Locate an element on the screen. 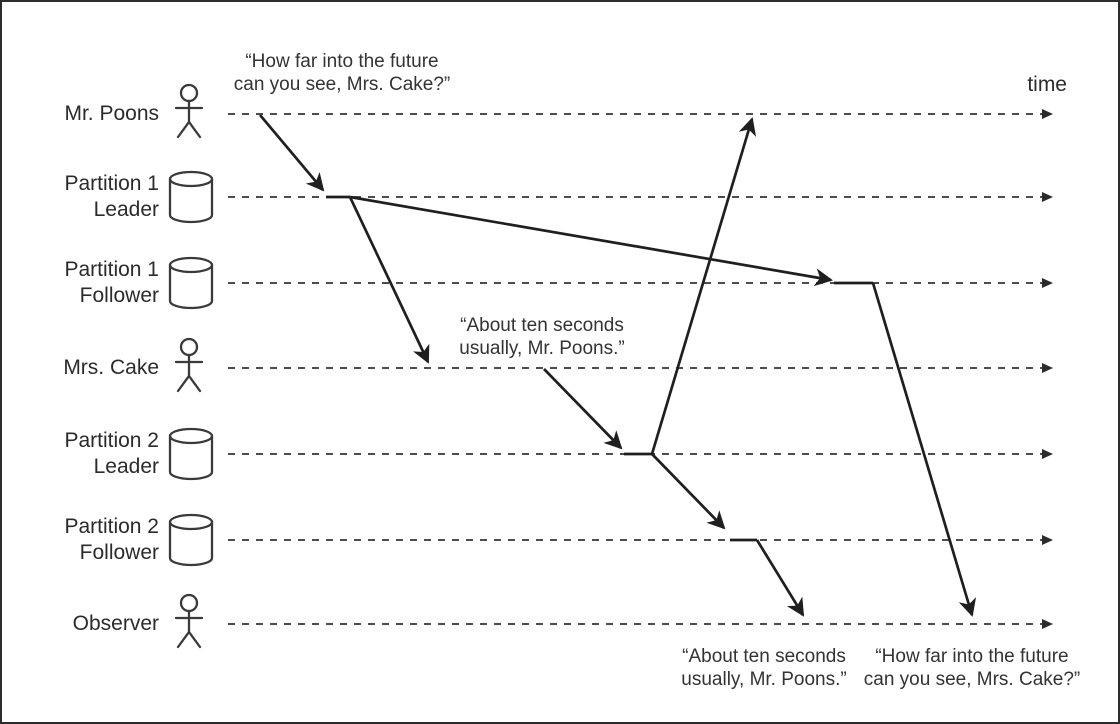  row-label-partition2-leader: Partition 2 Leader is located at coordinates (111, 453).